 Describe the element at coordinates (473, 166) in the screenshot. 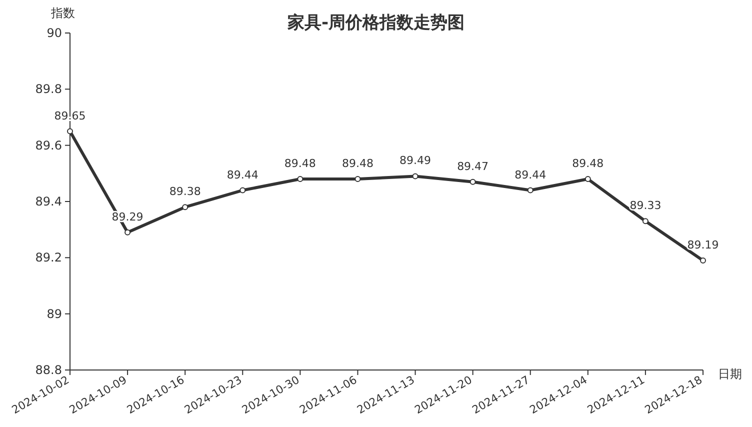

I see `data-label: 89.47` at that location.